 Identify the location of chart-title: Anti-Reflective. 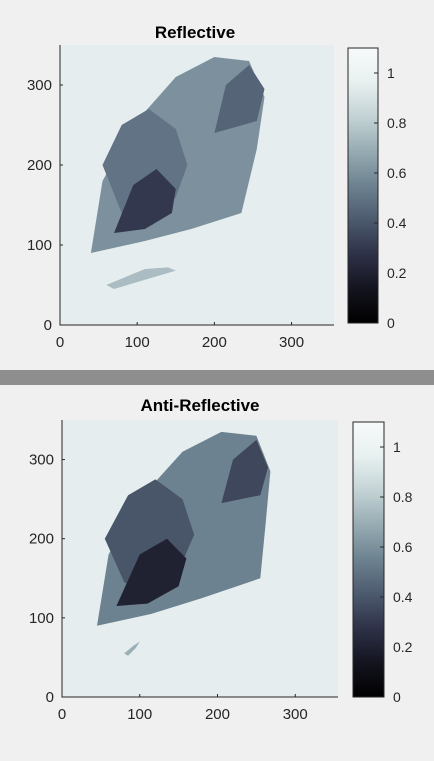
(199, 405).